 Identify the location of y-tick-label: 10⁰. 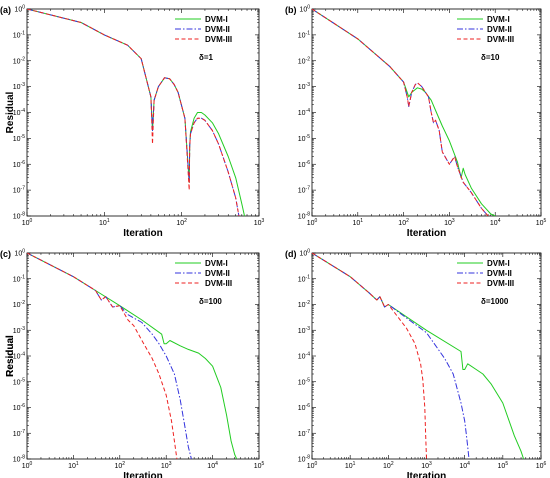
(304, 9).